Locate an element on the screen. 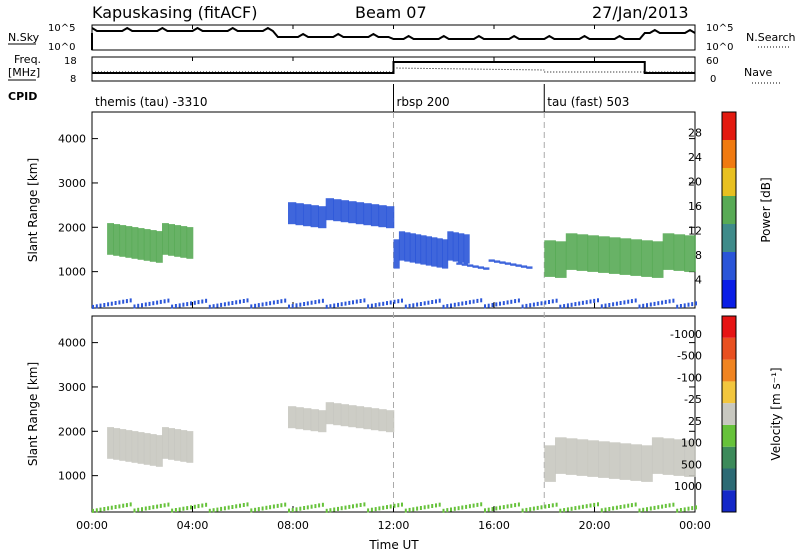  nave-trace is located at coordinates (393, 70).